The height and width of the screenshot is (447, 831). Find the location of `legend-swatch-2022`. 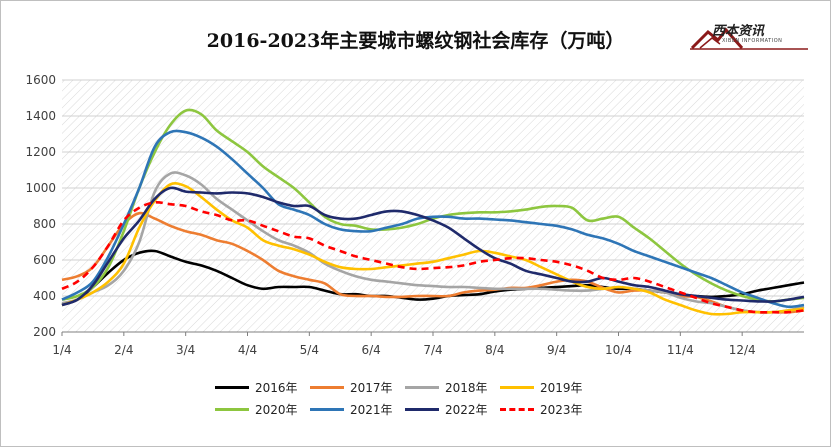

legend-swatch-2022 is located at coordinates (422, 409).